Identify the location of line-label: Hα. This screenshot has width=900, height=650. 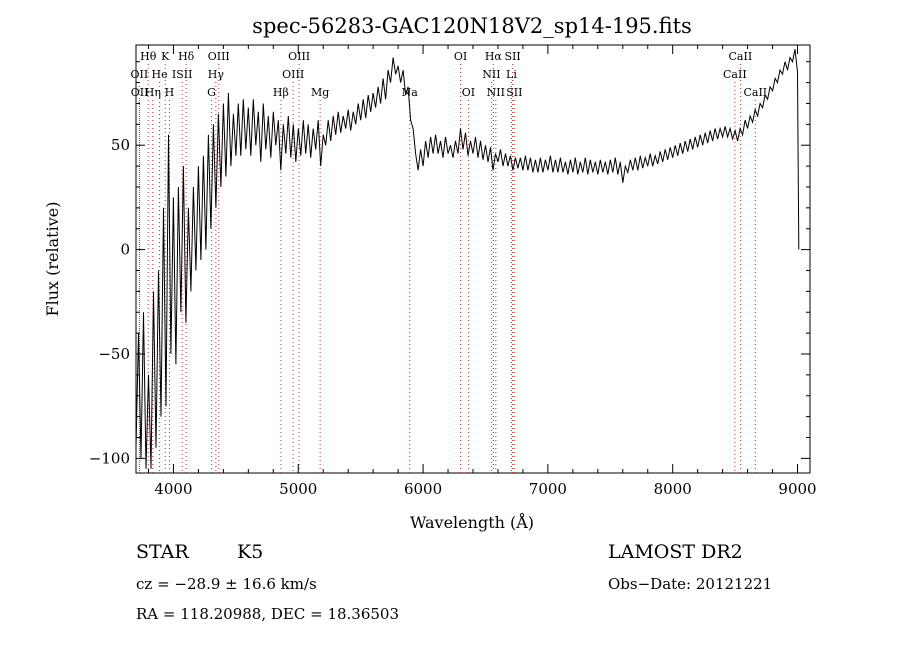
(494, 56).